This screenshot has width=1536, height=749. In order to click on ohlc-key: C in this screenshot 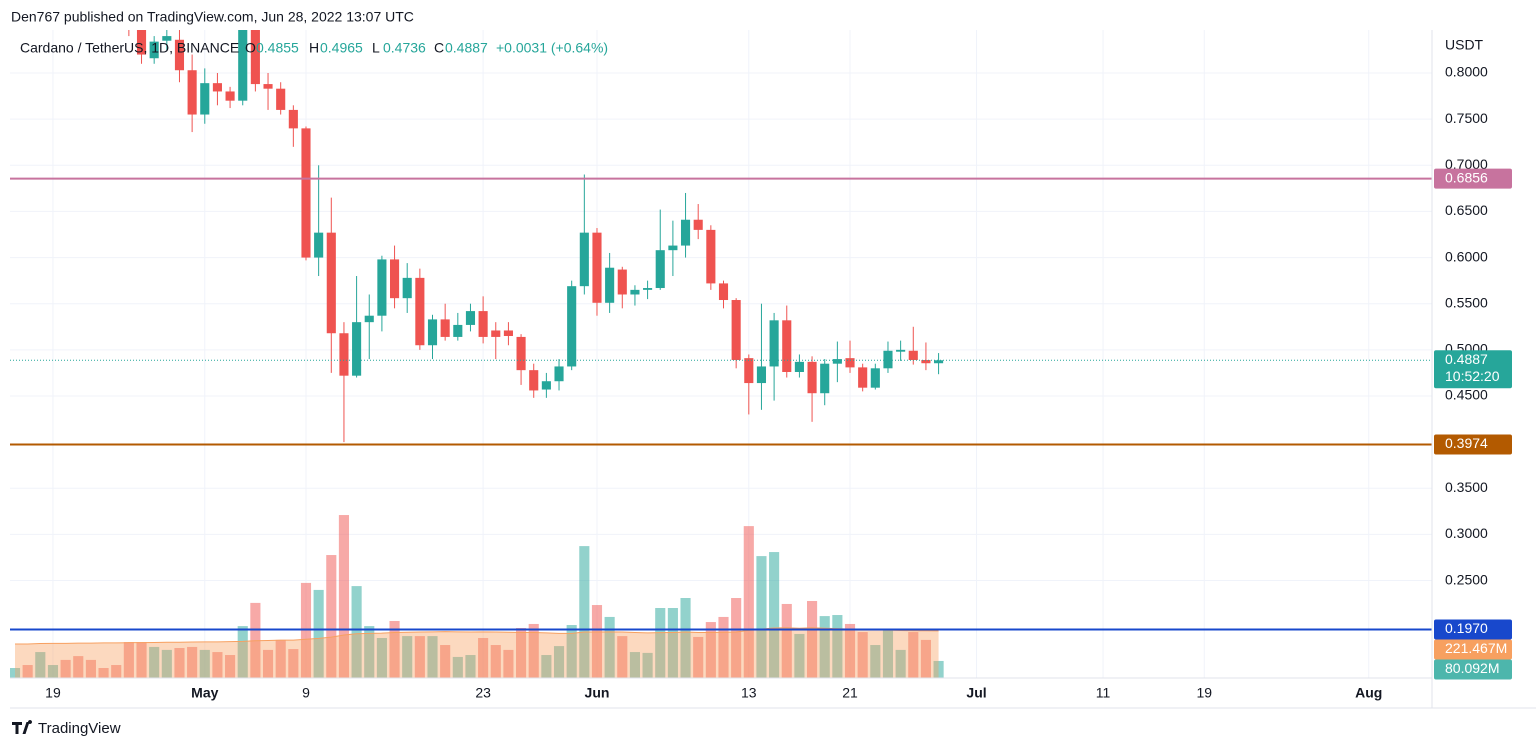, I will do `click(439, 48)`.